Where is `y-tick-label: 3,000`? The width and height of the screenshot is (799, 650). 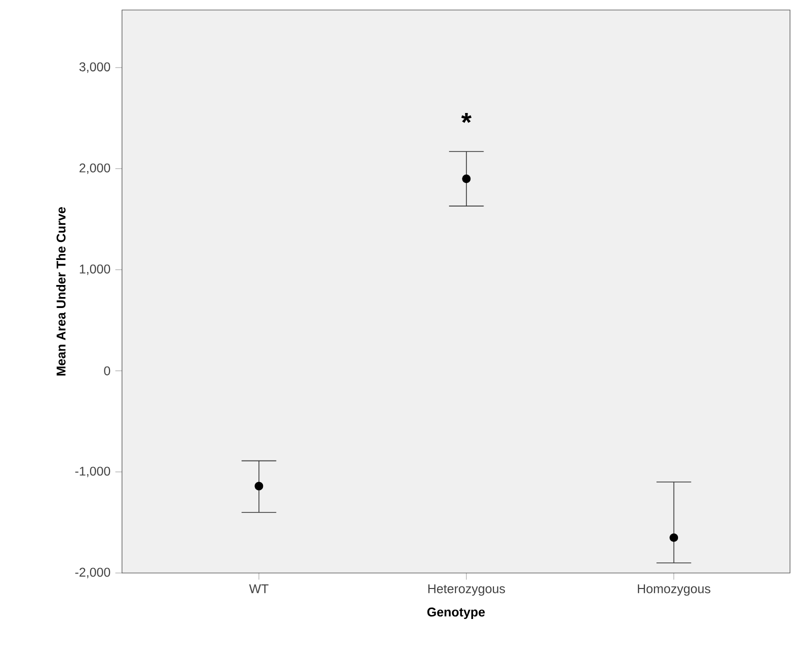 y-tick-label: 3,000 is located at coordinates (94, 67).